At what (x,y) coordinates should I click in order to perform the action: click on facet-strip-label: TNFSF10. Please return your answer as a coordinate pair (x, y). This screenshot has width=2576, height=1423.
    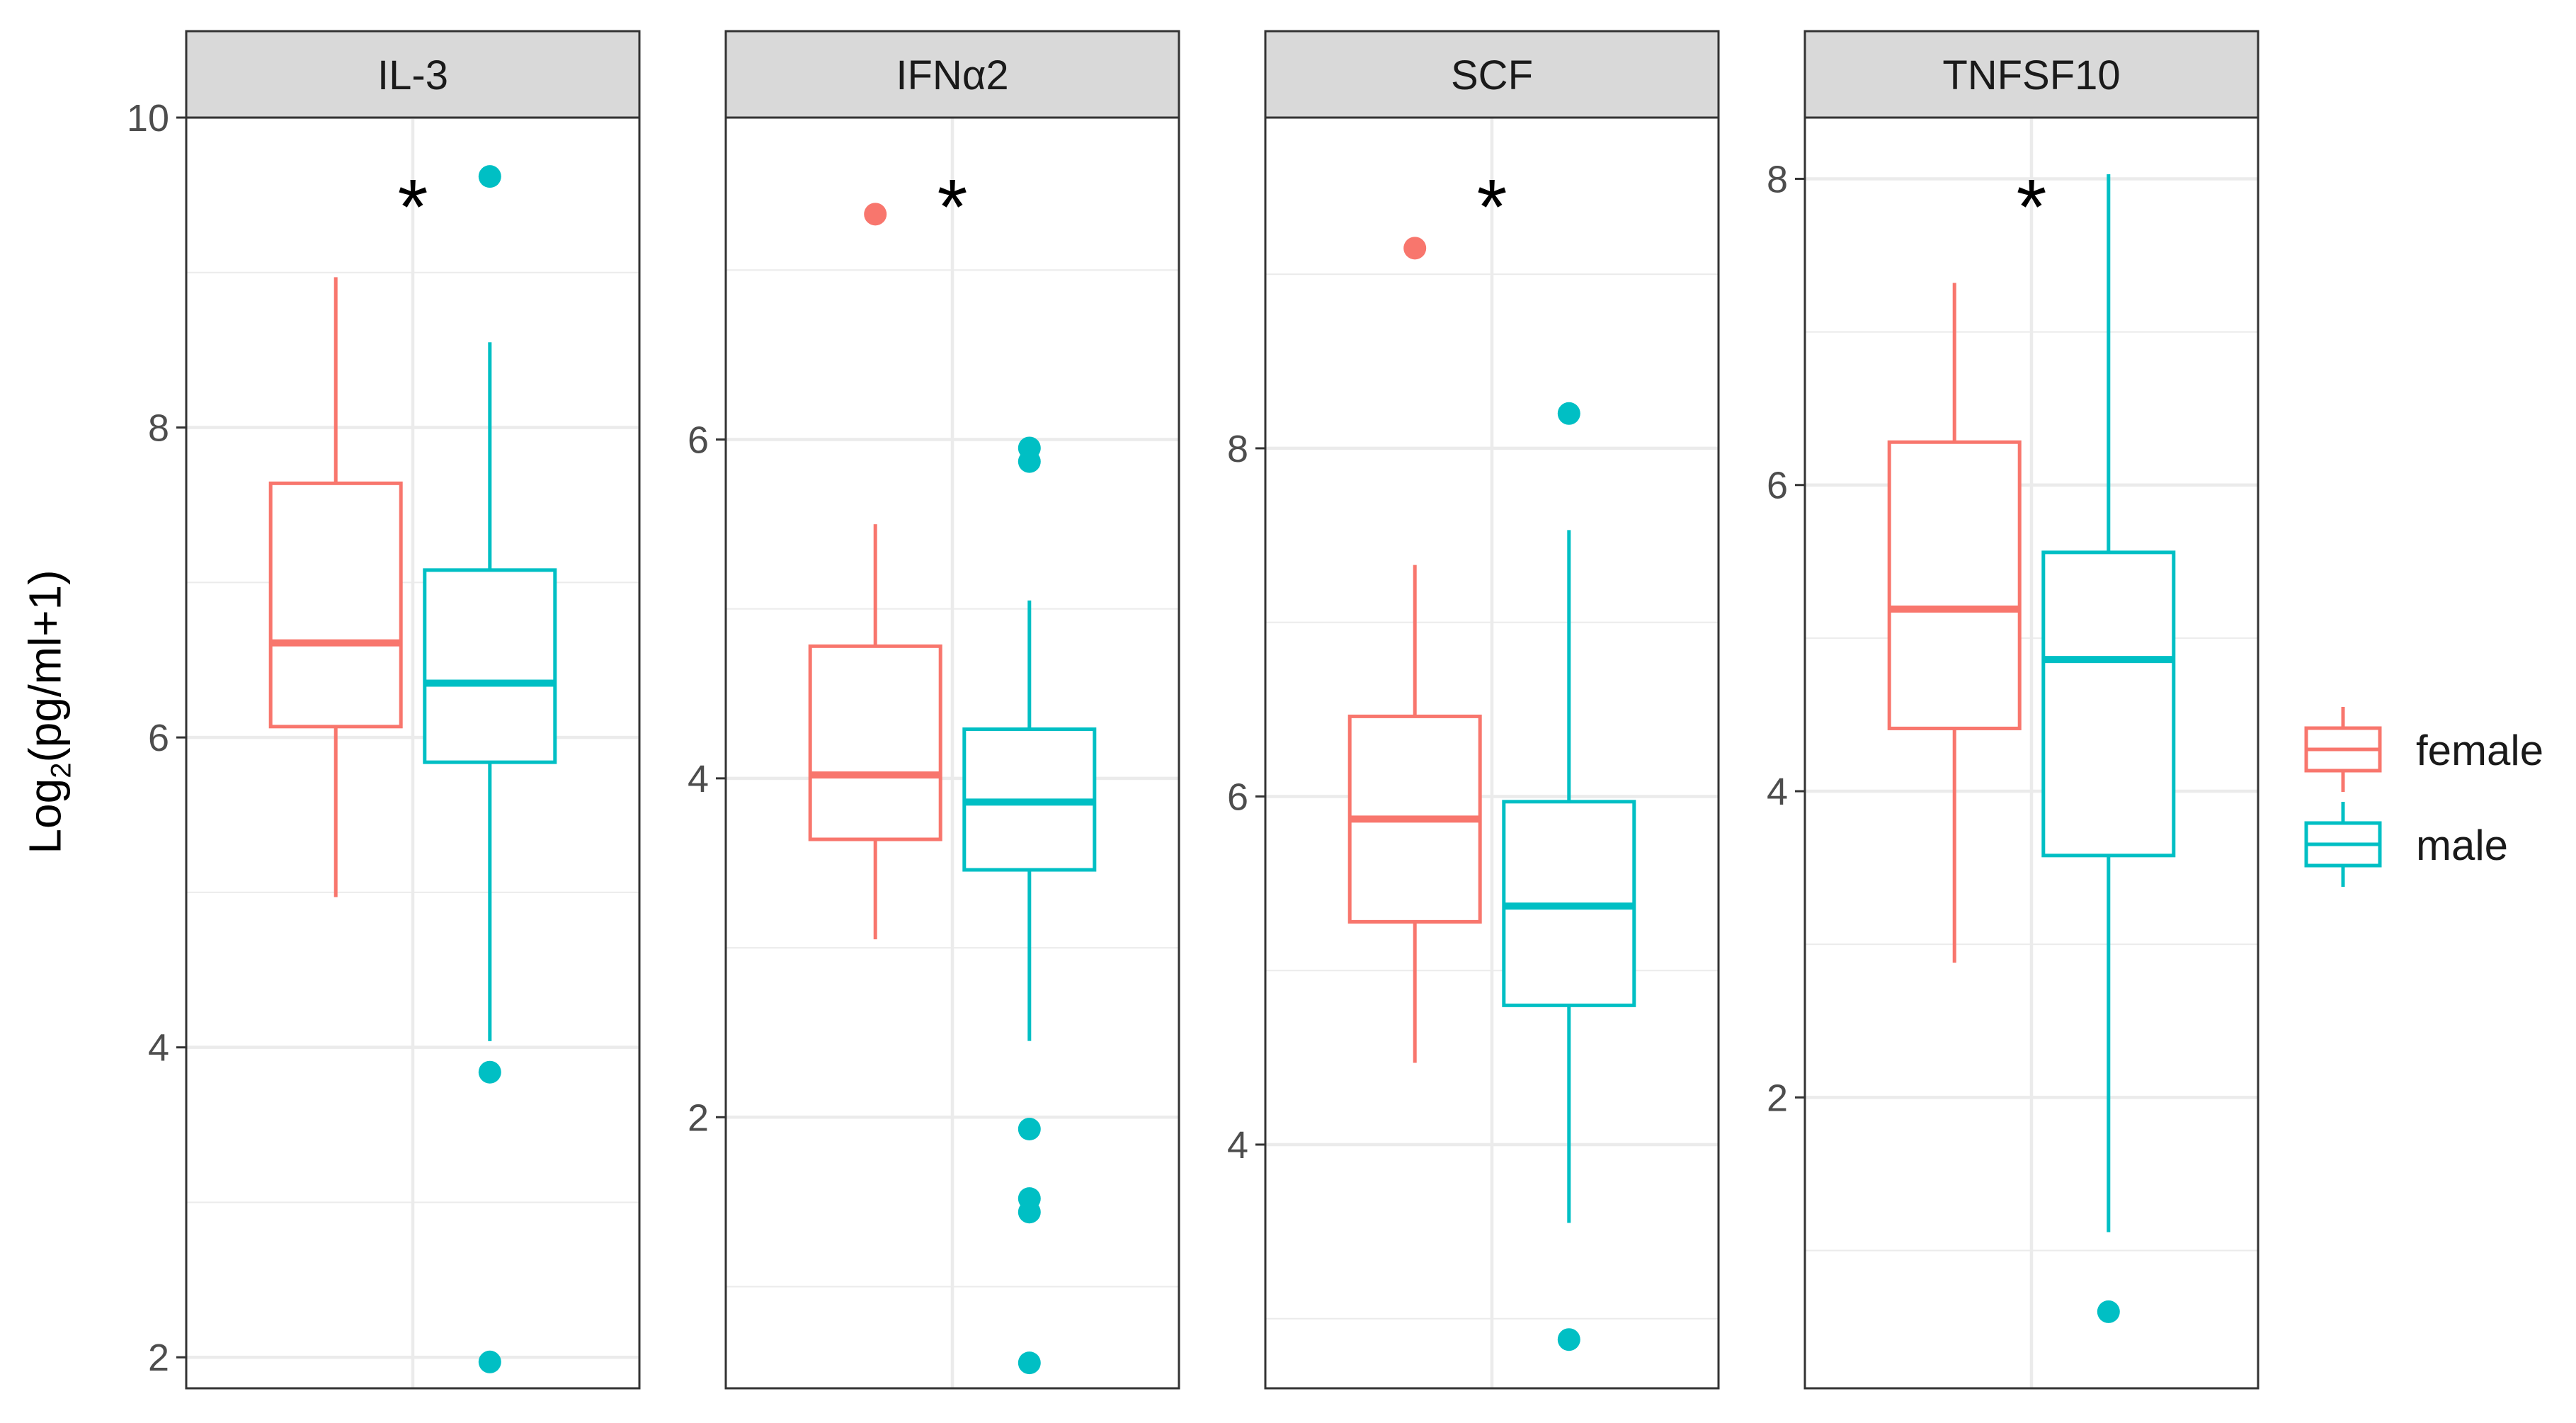
    Looking at the image, I should click on (2031, 75).